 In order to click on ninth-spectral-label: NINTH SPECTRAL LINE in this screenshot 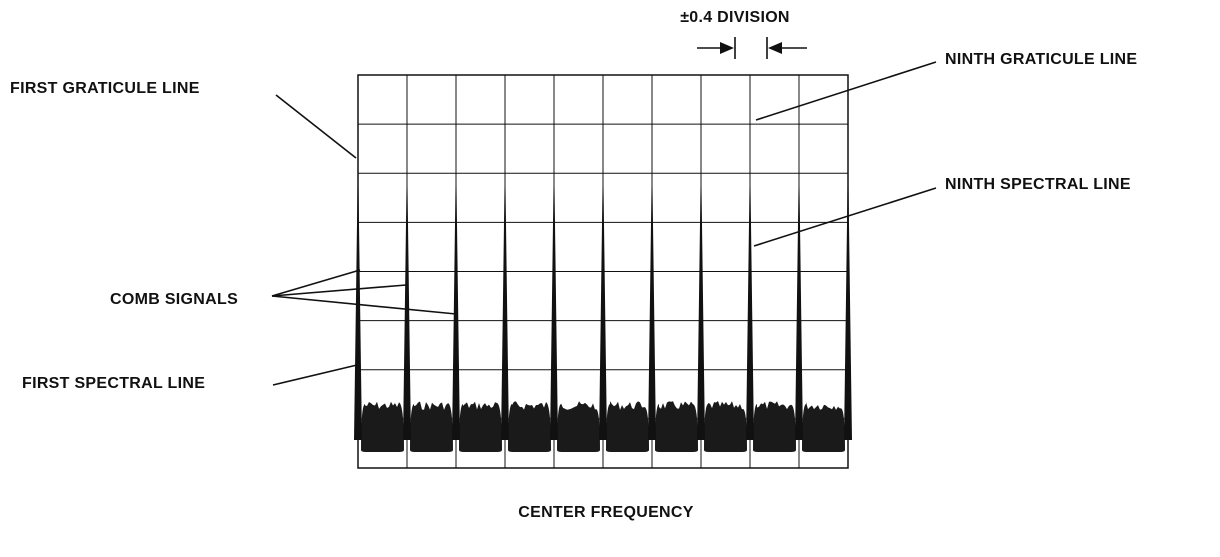, I will do `click(1038, 184)`.